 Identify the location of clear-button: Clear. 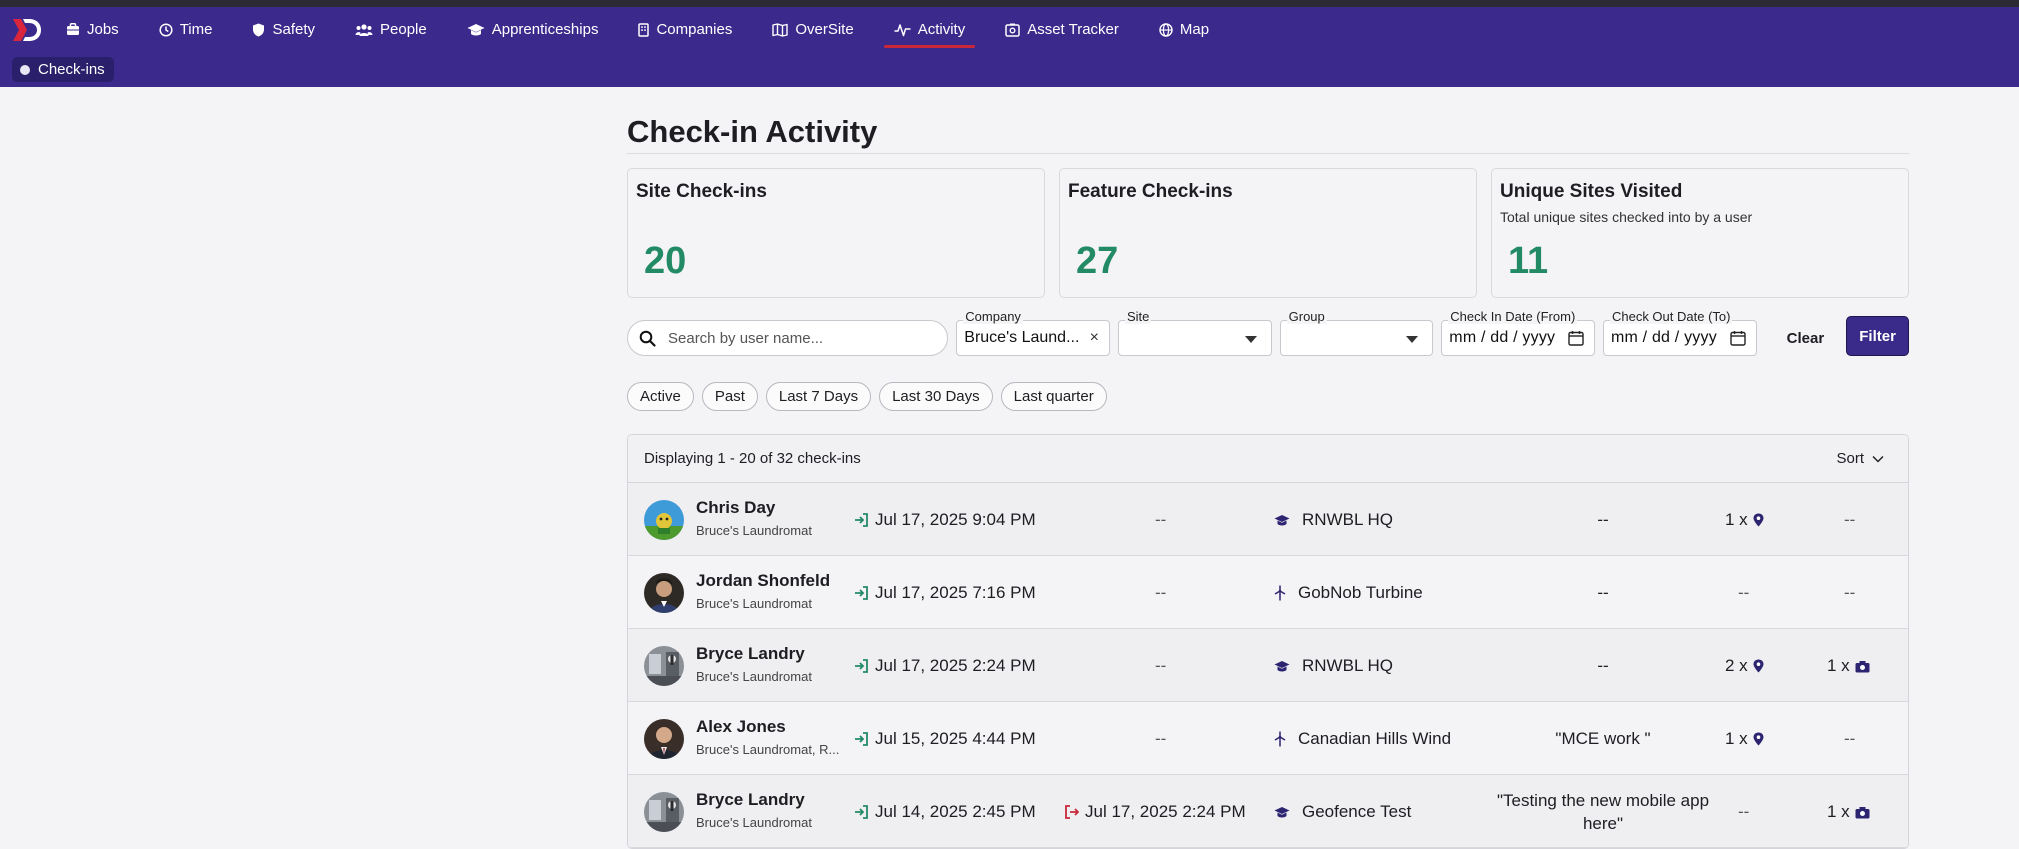
(1805, 338).